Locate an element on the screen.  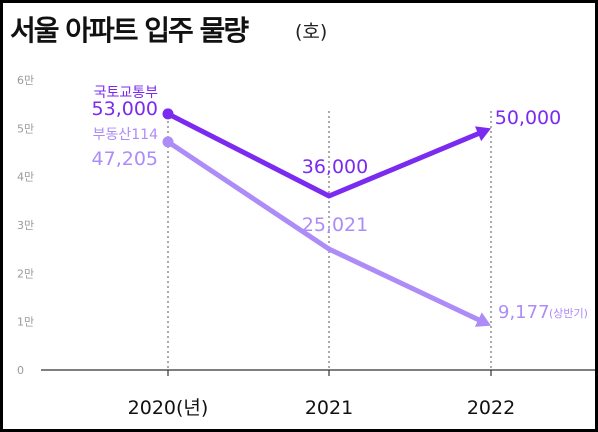
data-label: 50,000 is located at coordinates (528, 118).